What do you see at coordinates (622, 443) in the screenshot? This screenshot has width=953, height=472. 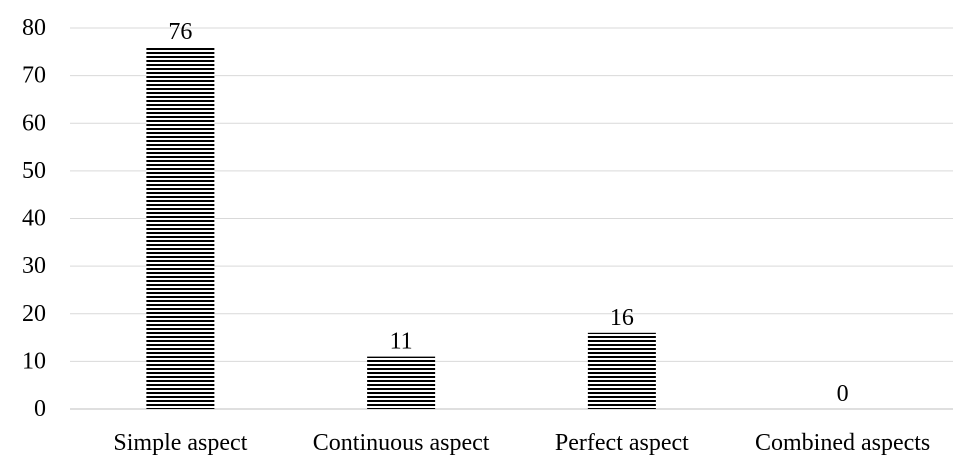 I see `x-tick-label: Perfect aspect` at bounding box center [622, 443].